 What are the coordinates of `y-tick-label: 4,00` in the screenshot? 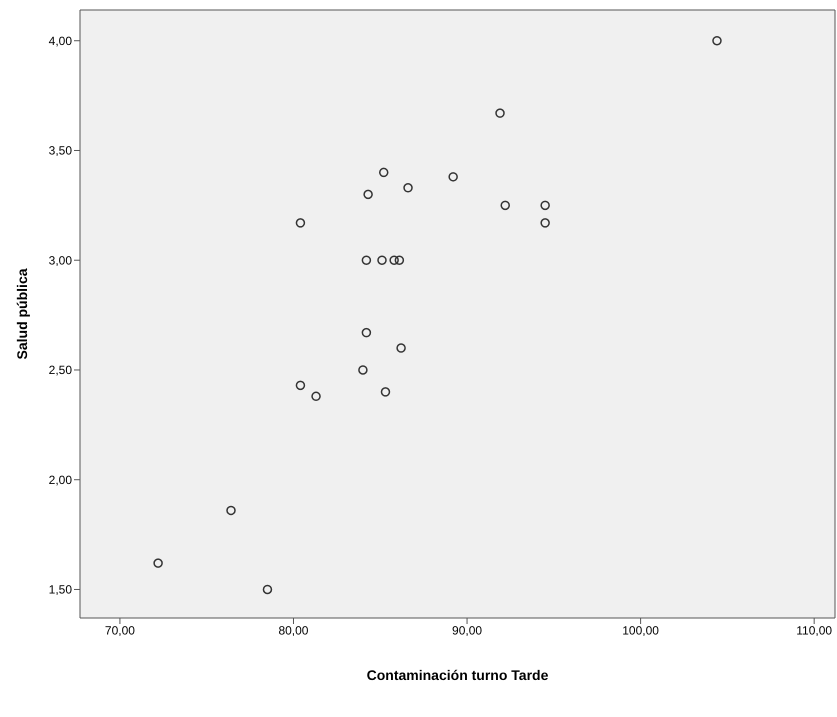 It's located at (60, 41).